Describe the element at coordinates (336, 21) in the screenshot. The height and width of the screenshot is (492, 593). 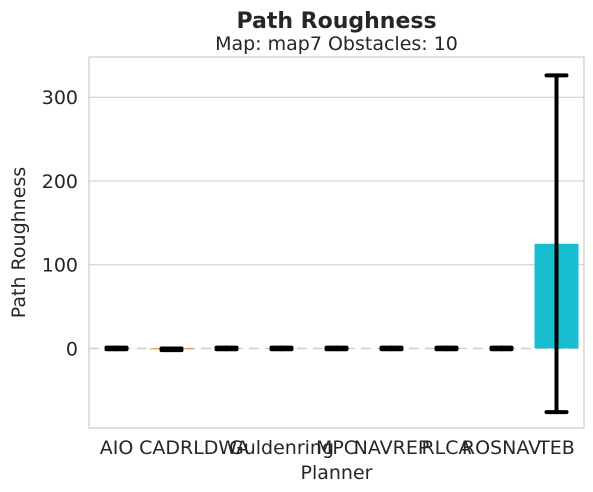
I see `chart-title: Path Roughness` at that location.